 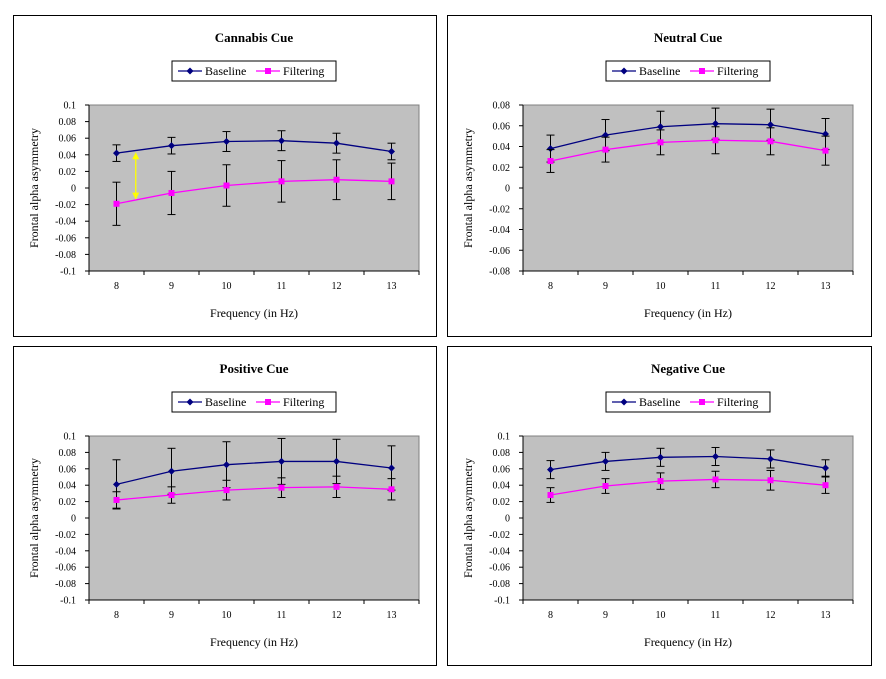 What do you see at coordinates (254, 37) in the screenshot?
I see `chart-title: Cannabis Cue` at bounding box center [254, 37].